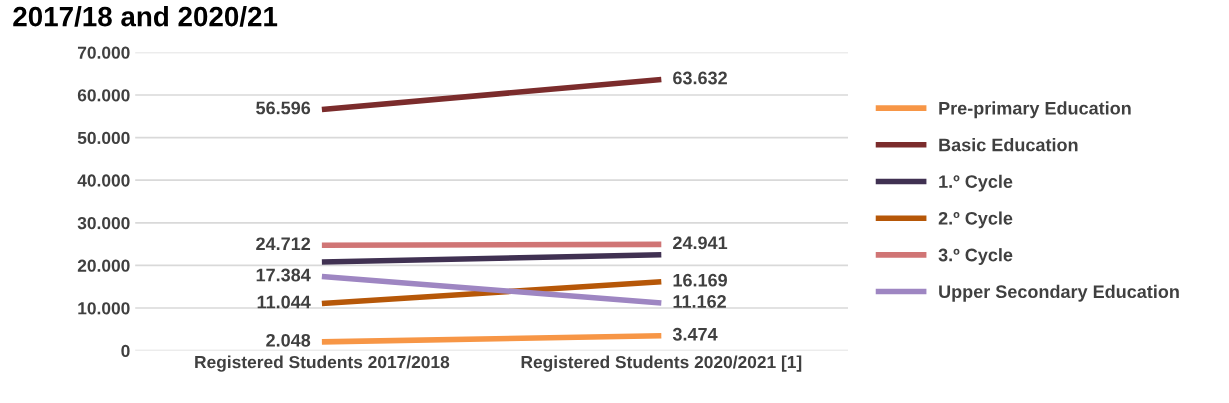 The width and height of the screenshot is (1229, 403). Describe the element at coordinates (700, 243) in the screenshot. I see `data-label: 24.941` at that location.